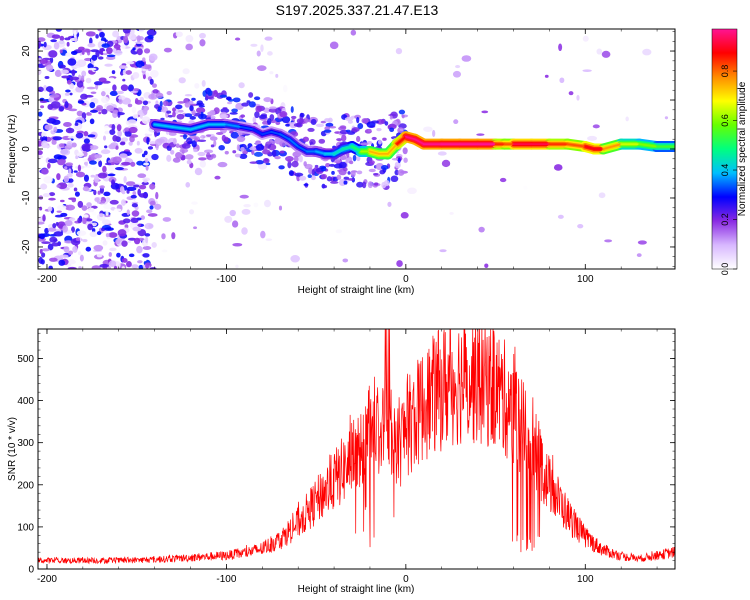  I want to click on colorbar-label: Normalized spectral amplitude, so click(742, 148).